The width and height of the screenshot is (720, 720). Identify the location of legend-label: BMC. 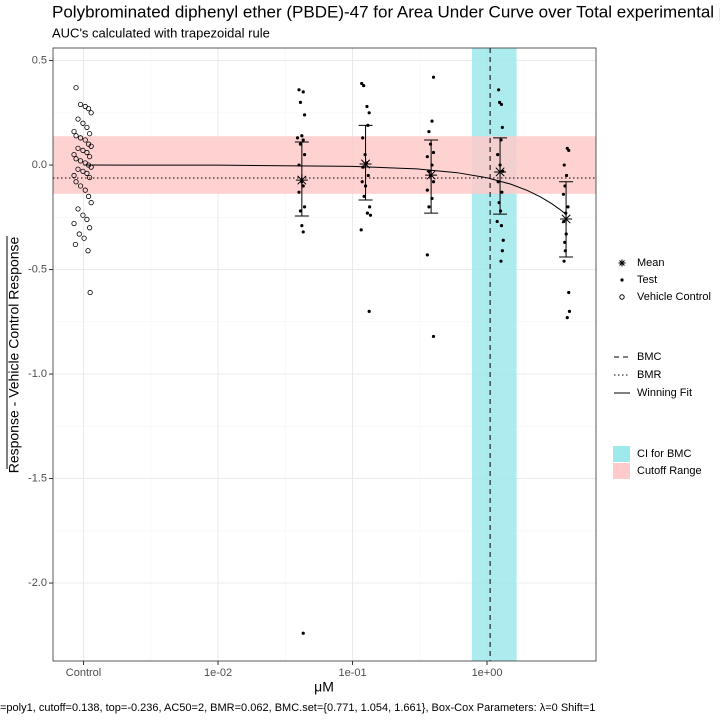
(649, 357).